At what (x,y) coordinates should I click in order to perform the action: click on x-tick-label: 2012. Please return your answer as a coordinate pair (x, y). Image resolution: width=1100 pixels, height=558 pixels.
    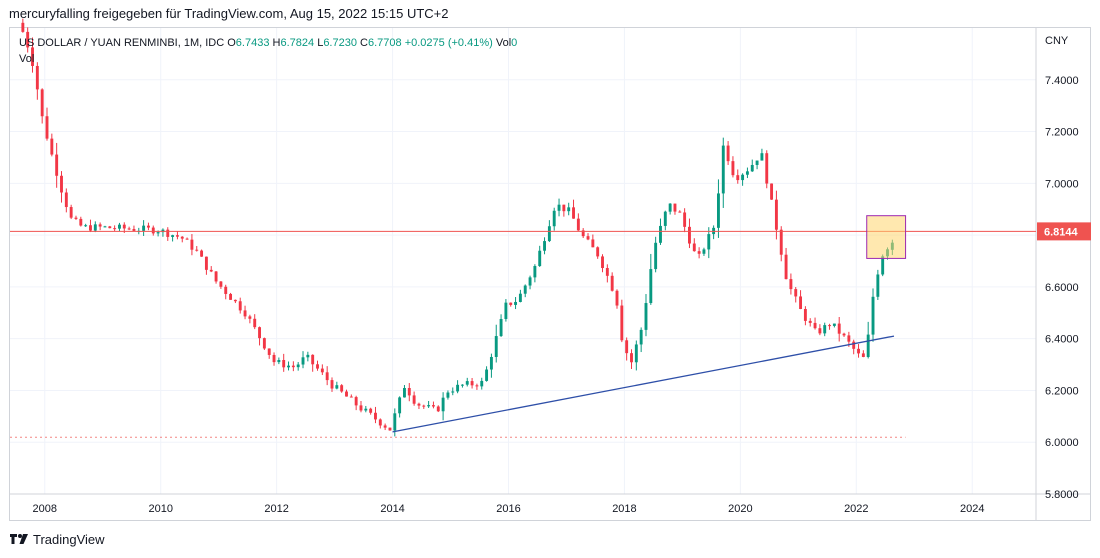
    Looking at the image, I should click on (276, 509).